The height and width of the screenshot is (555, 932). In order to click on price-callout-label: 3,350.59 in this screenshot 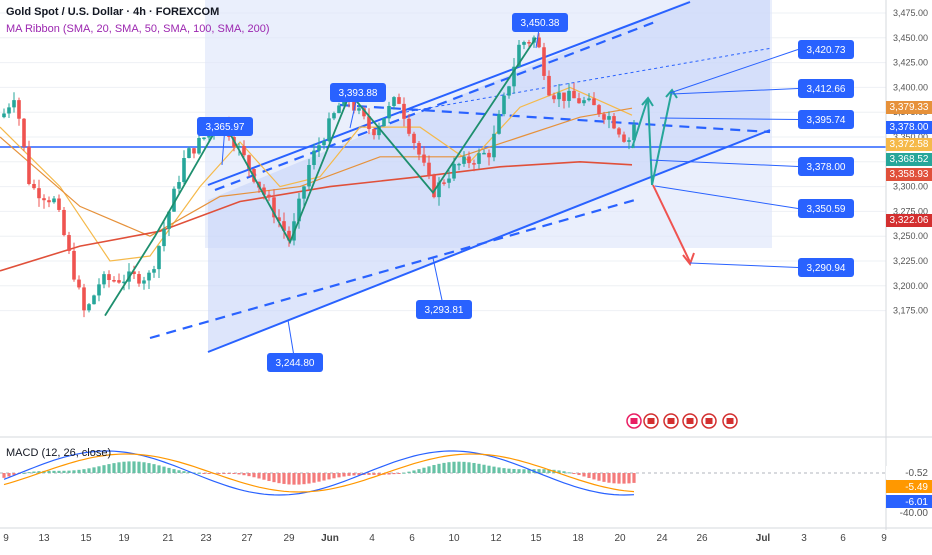, I will do `click(826, 209)`.